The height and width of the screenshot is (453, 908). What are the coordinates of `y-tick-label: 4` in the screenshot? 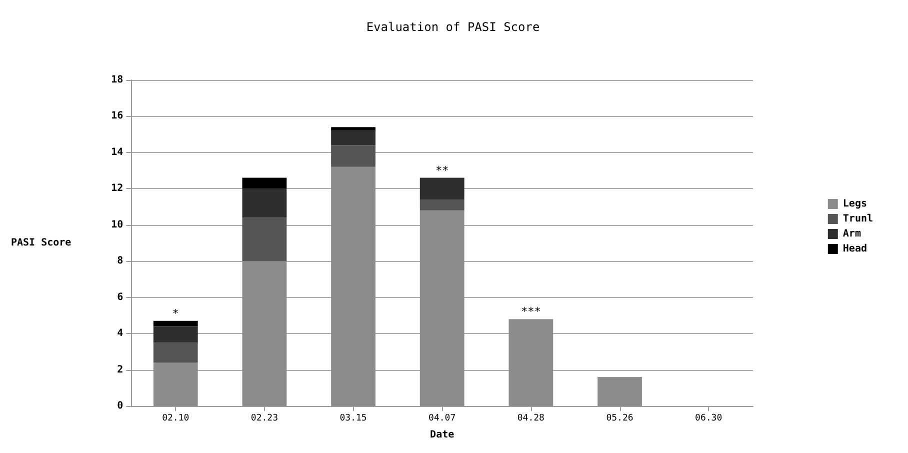 It's located at (120, 334).